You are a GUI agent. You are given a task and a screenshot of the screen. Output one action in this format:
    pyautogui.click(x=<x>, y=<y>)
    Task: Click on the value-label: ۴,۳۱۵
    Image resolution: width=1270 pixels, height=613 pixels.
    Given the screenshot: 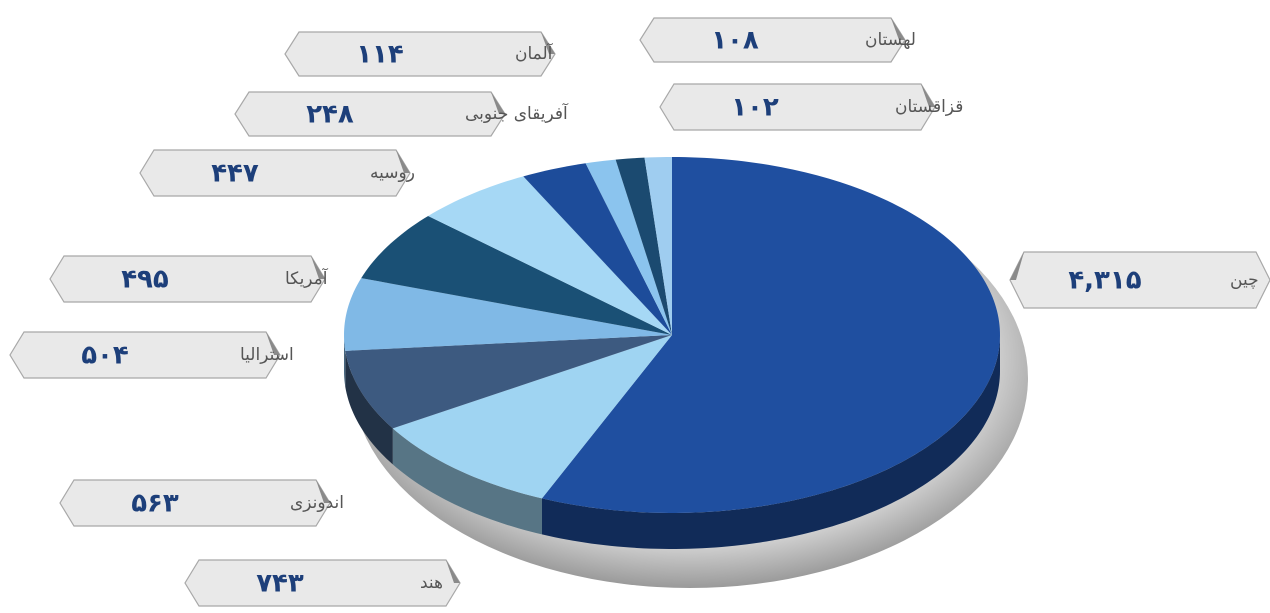 What is the action you would take?
    pyautogui.click(x=1104, y=281)
    